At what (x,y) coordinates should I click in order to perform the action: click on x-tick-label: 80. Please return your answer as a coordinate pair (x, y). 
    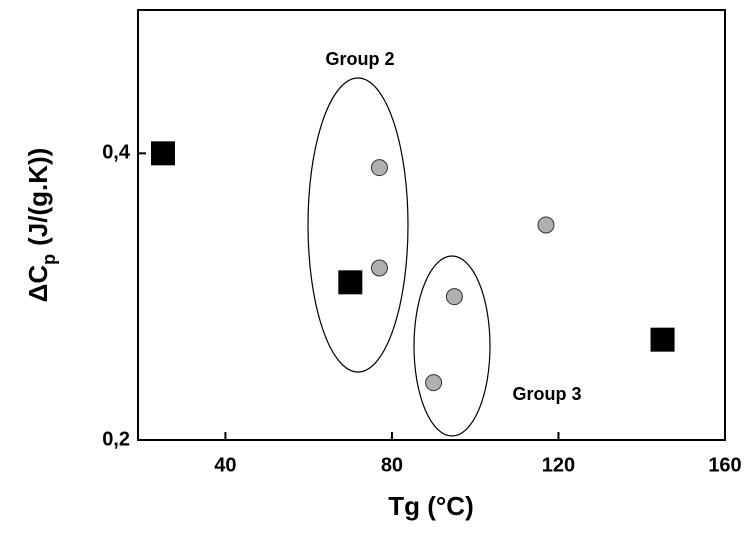
    Looking at the image, I should click on (392, 465).